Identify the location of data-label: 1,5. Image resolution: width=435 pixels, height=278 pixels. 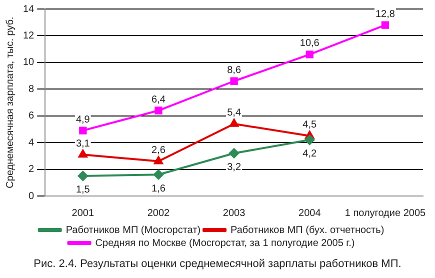
(83, 190).